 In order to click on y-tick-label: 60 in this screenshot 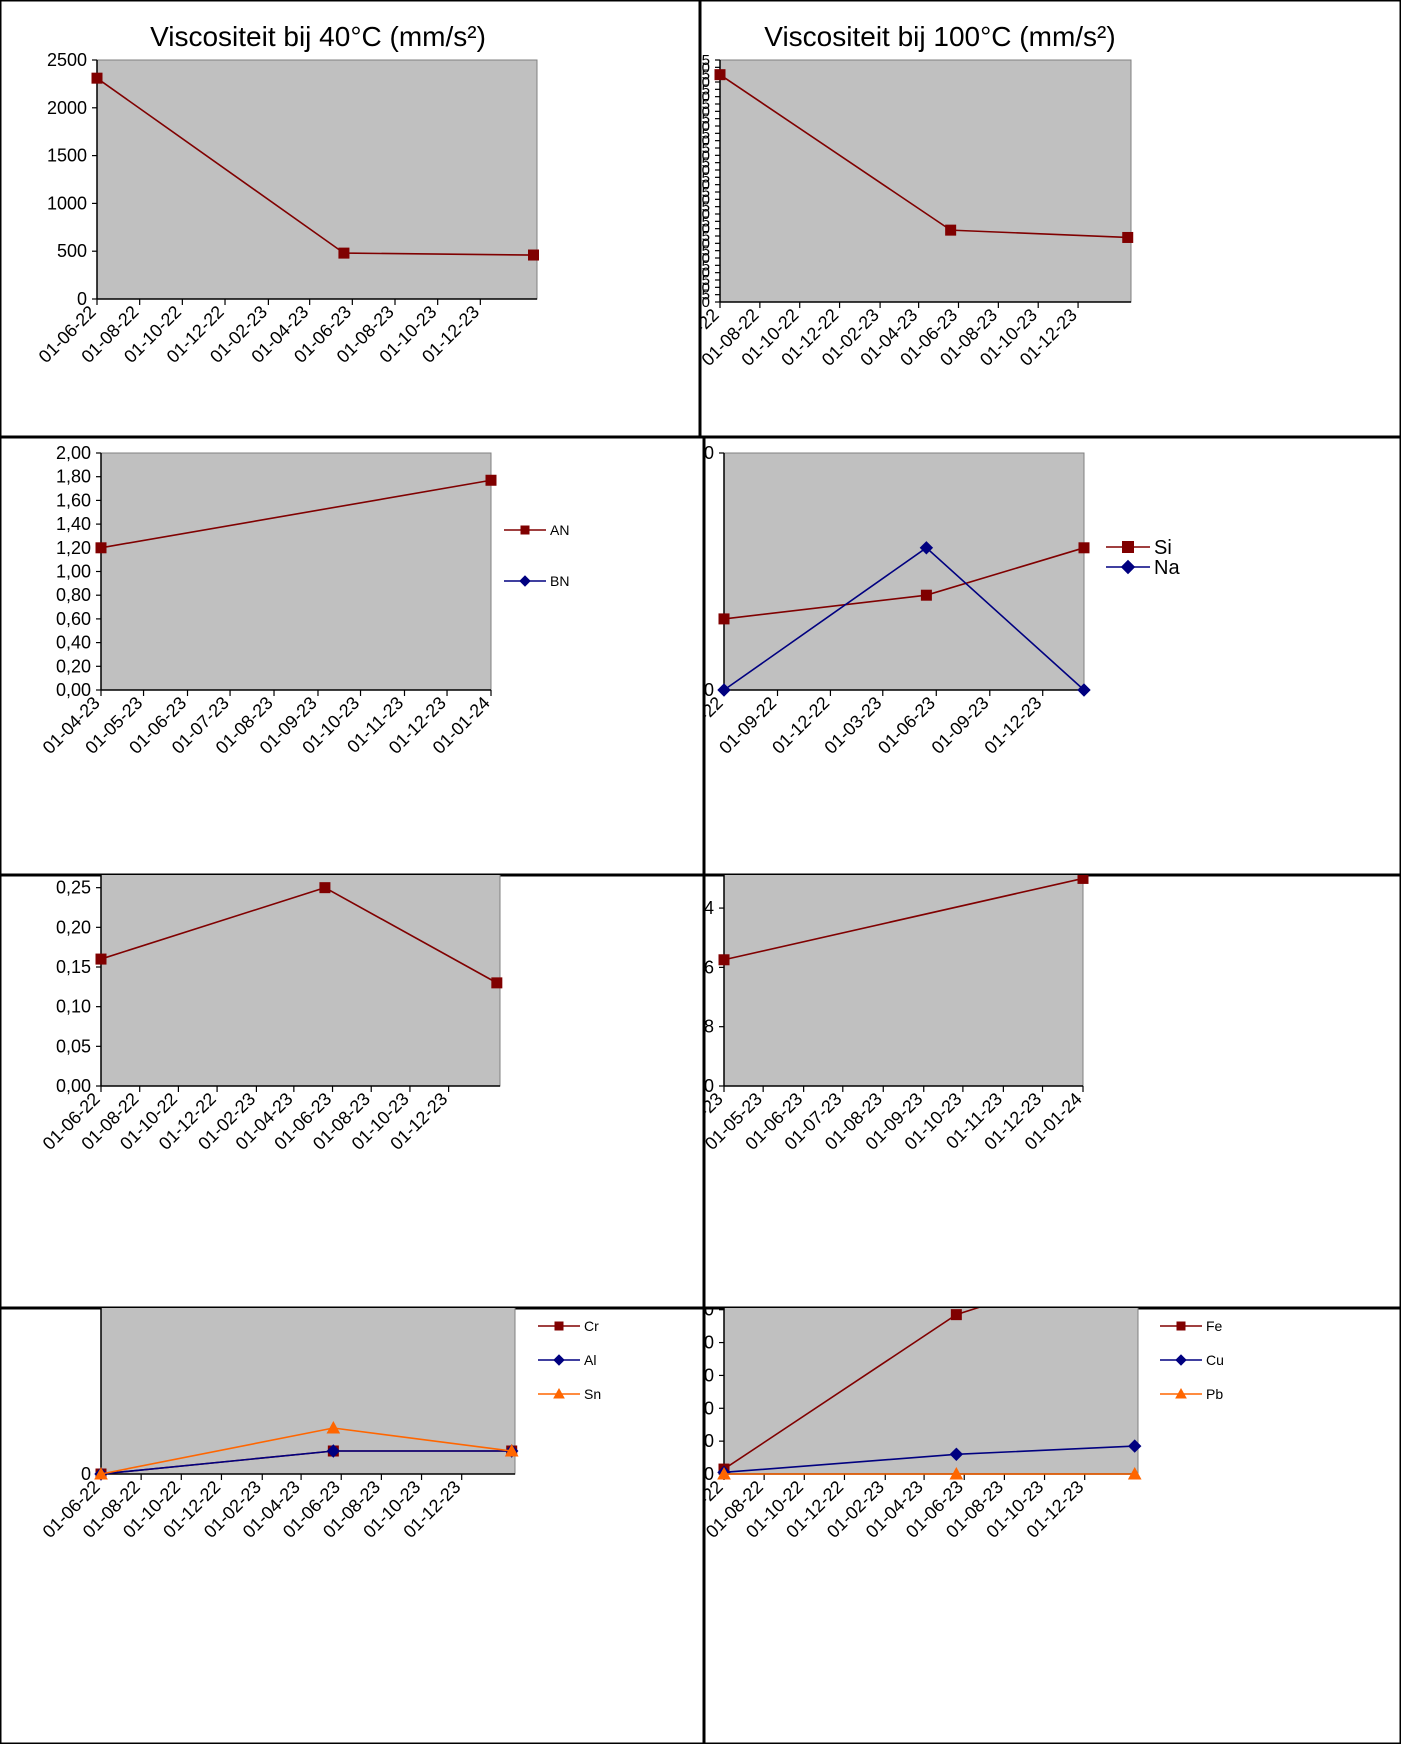, I will do `click(705, 214)`.